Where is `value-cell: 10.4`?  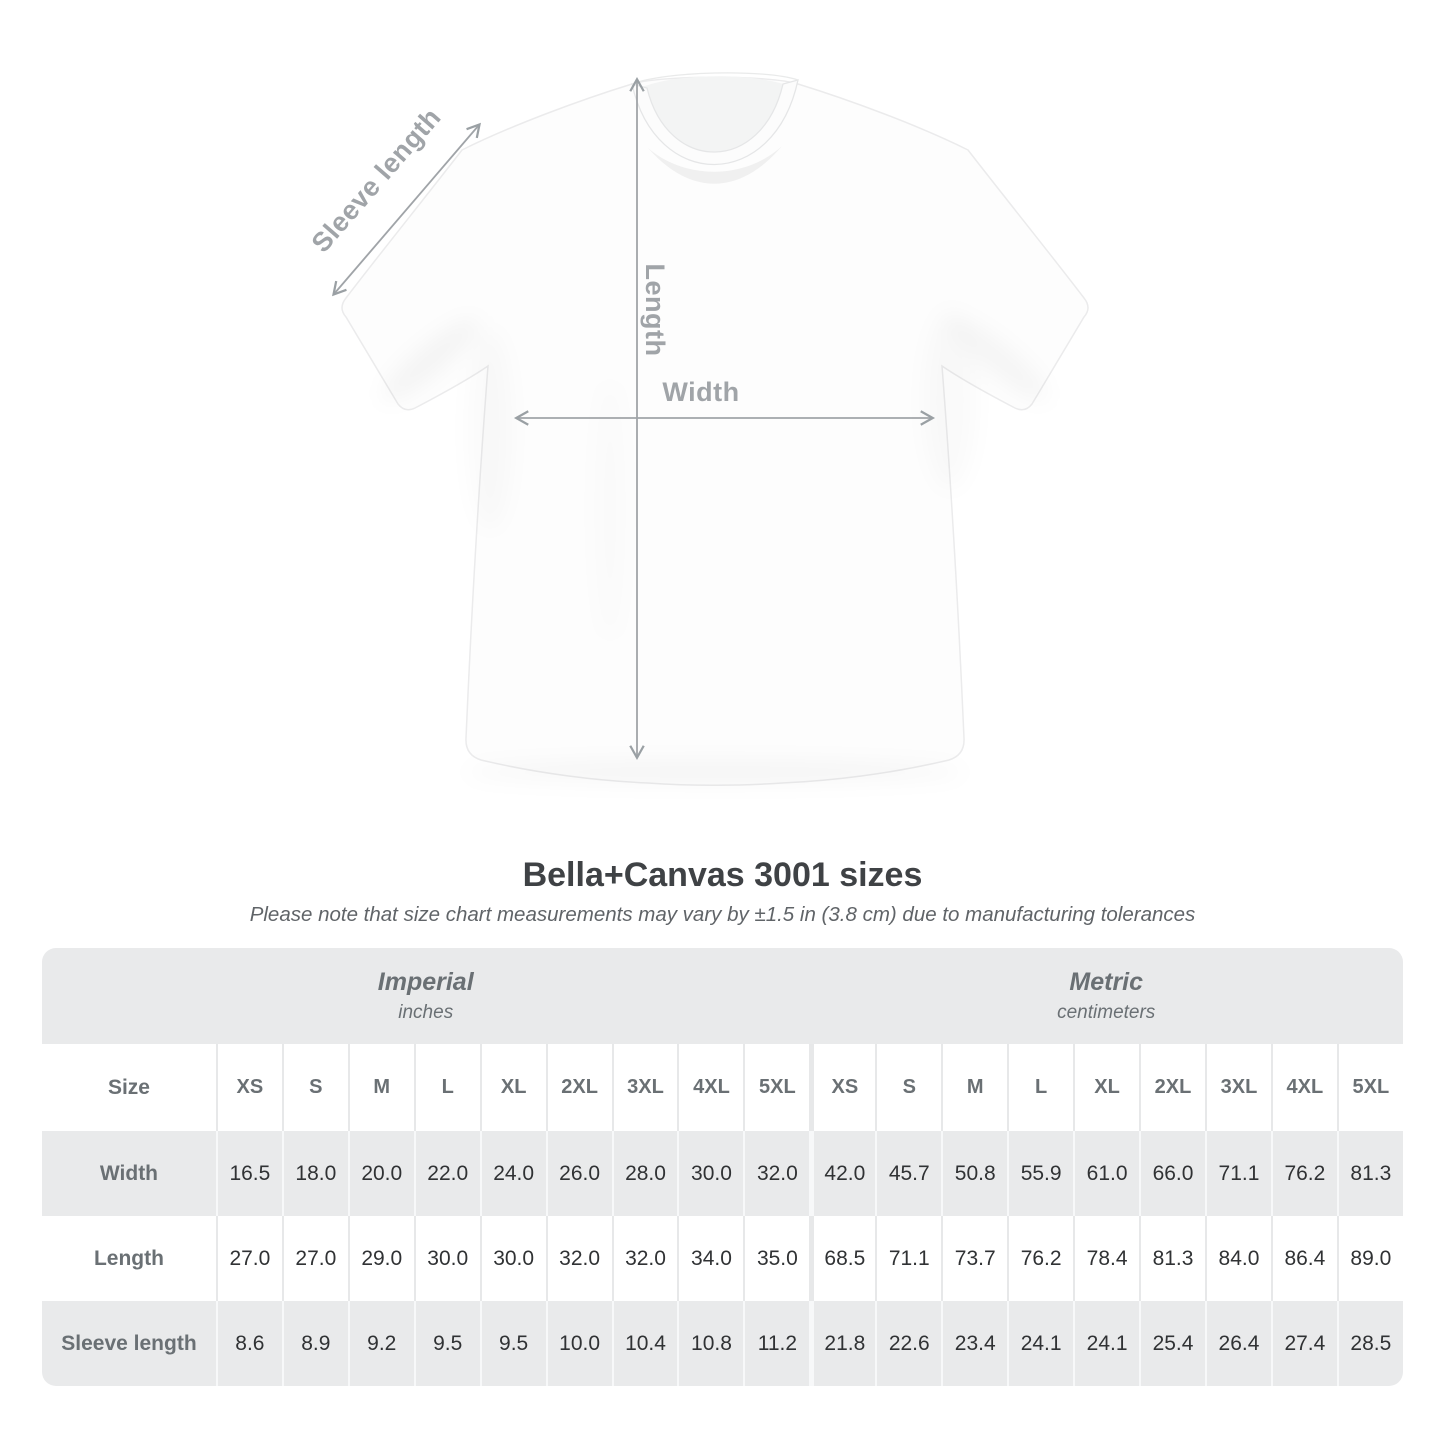 value-cell: 10.4 is located at coordinates (644, 1343).